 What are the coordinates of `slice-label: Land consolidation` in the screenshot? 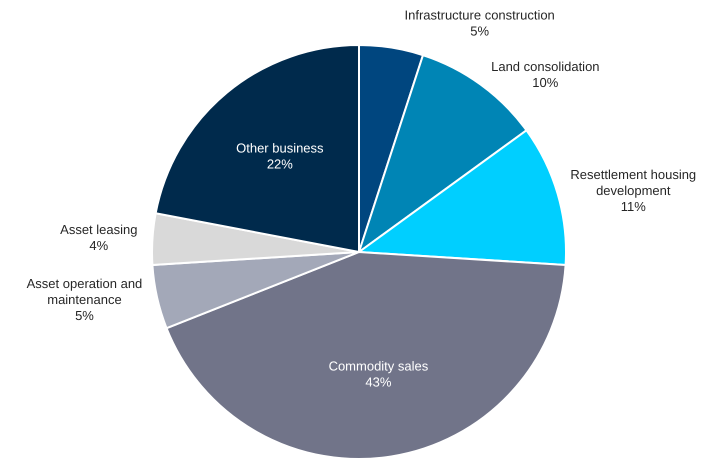 It's located at (545, 66).